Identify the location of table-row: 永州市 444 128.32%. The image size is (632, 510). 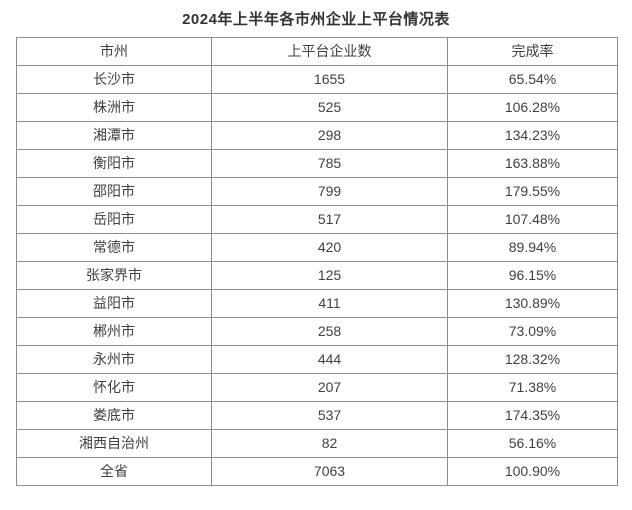
(317, 359).